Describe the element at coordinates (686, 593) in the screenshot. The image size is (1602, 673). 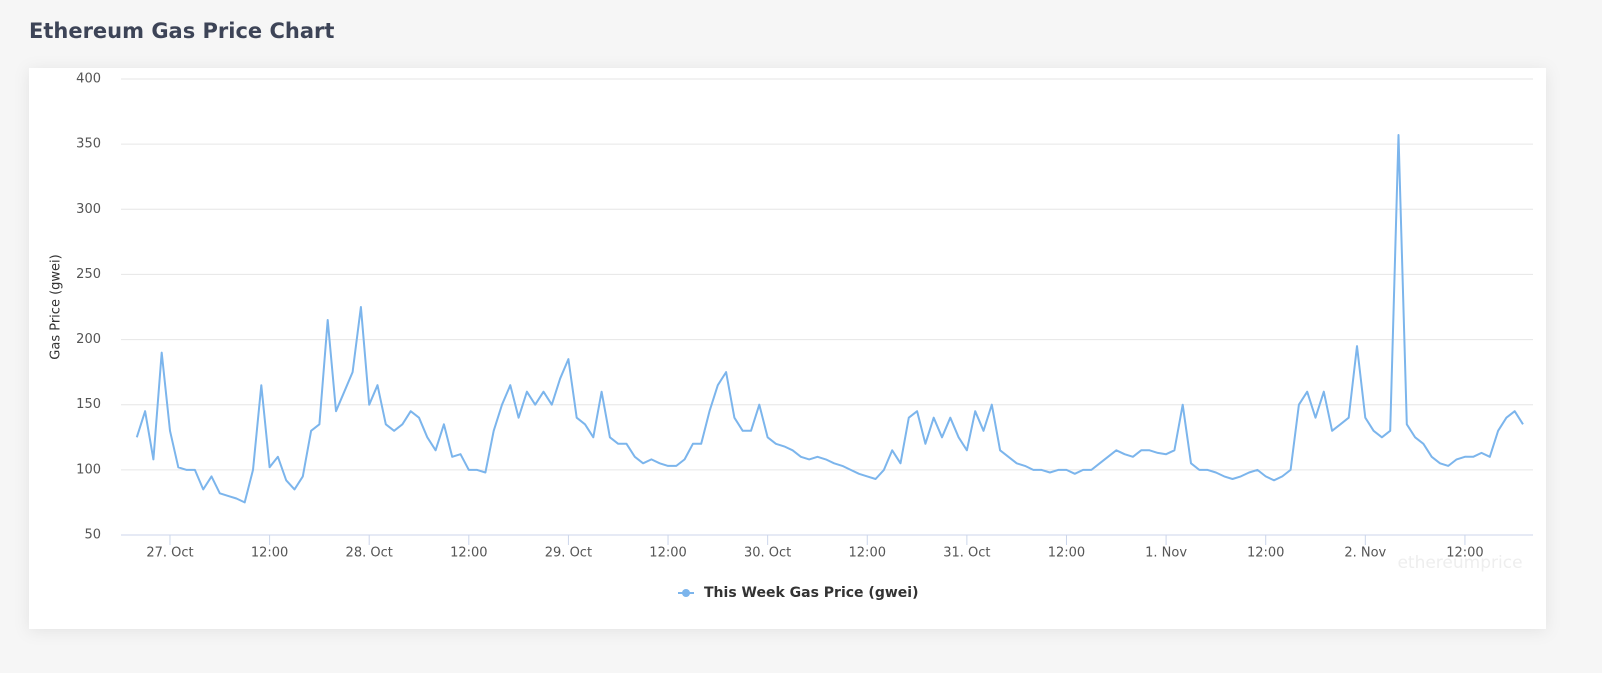
I see `legend-symbol` at that location.